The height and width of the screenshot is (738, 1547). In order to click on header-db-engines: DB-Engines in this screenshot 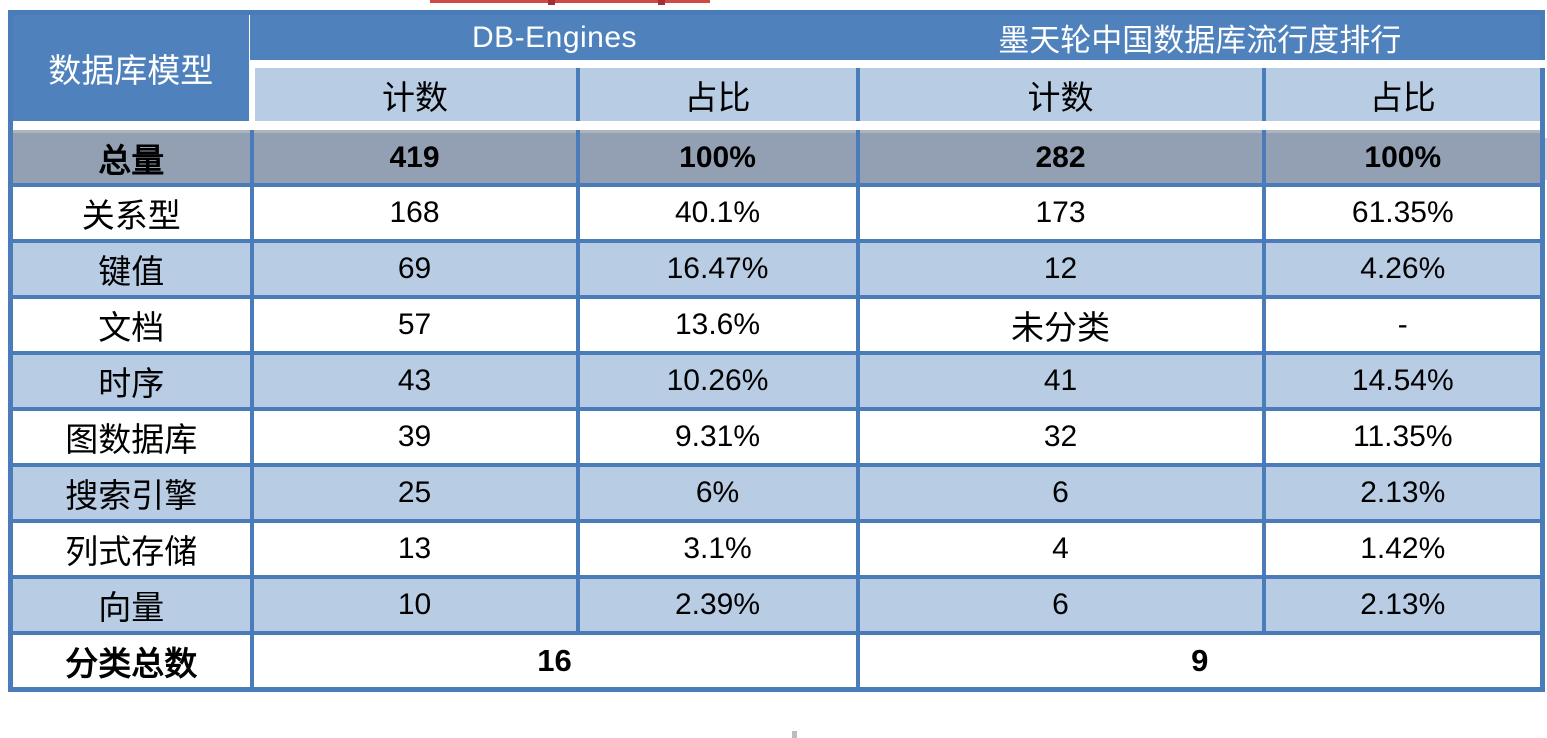, I will do `click(553, 40)`.